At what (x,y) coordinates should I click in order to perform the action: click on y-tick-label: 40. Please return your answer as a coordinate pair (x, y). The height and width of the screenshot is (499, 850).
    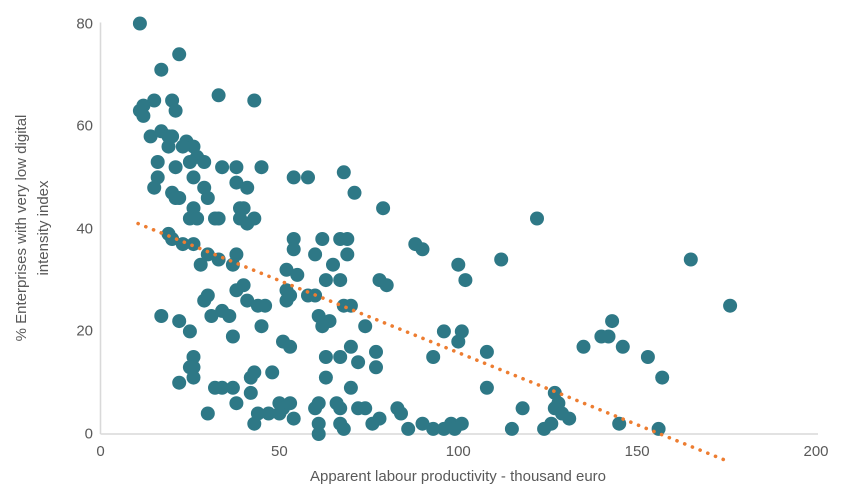
    Looking at the image, I should click on (84, 229).